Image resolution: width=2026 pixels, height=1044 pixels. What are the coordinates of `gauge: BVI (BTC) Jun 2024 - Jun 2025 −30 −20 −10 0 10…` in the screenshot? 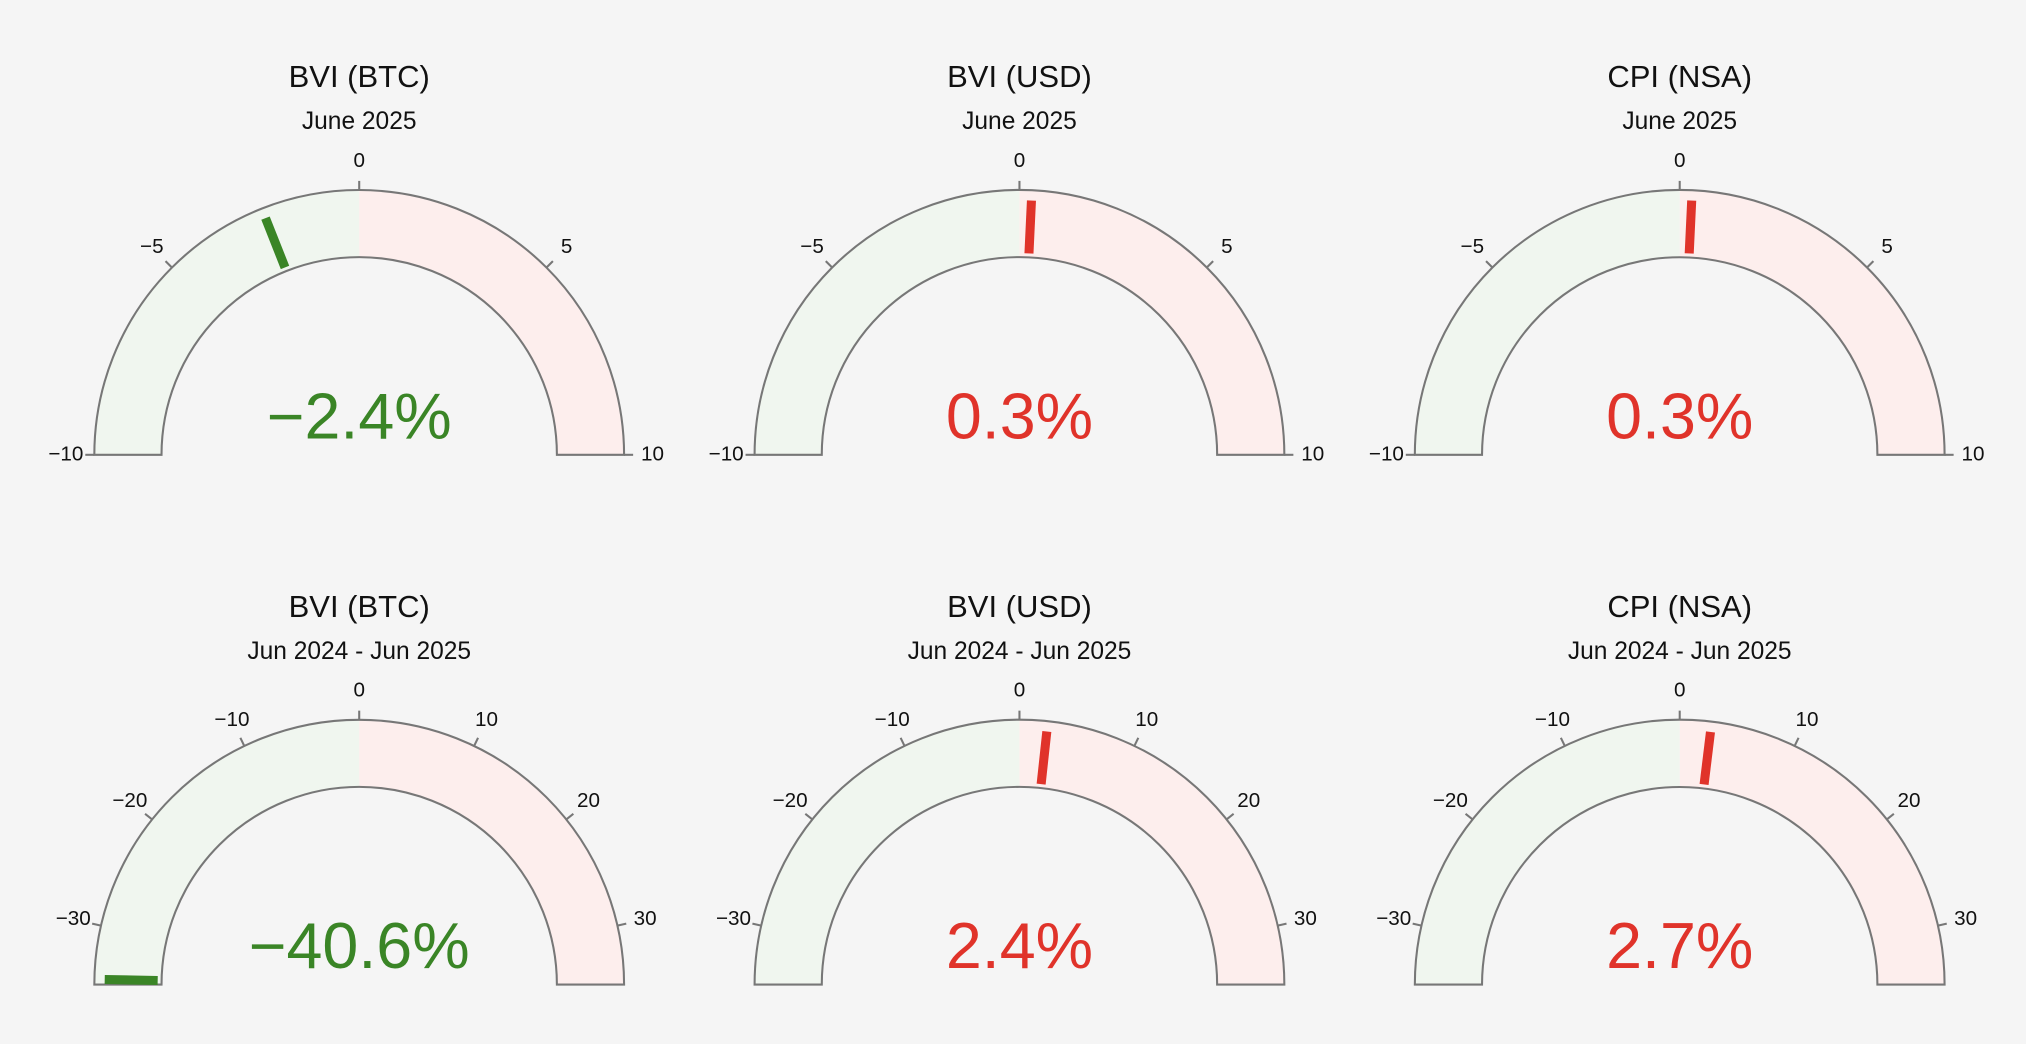 It's located at (356, 787).